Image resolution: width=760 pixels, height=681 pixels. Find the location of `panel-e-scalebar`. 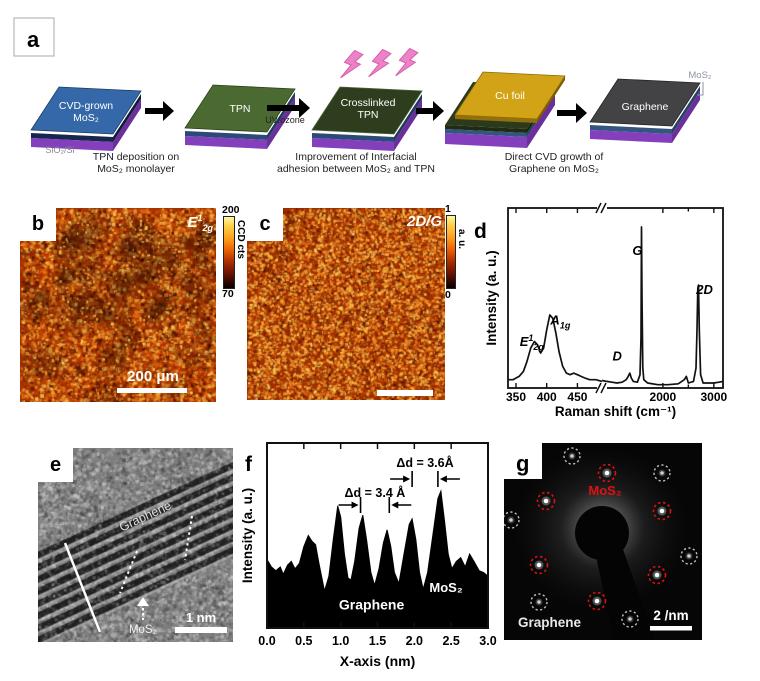

panel-e-scalebar is located at coordinates (201, 630).